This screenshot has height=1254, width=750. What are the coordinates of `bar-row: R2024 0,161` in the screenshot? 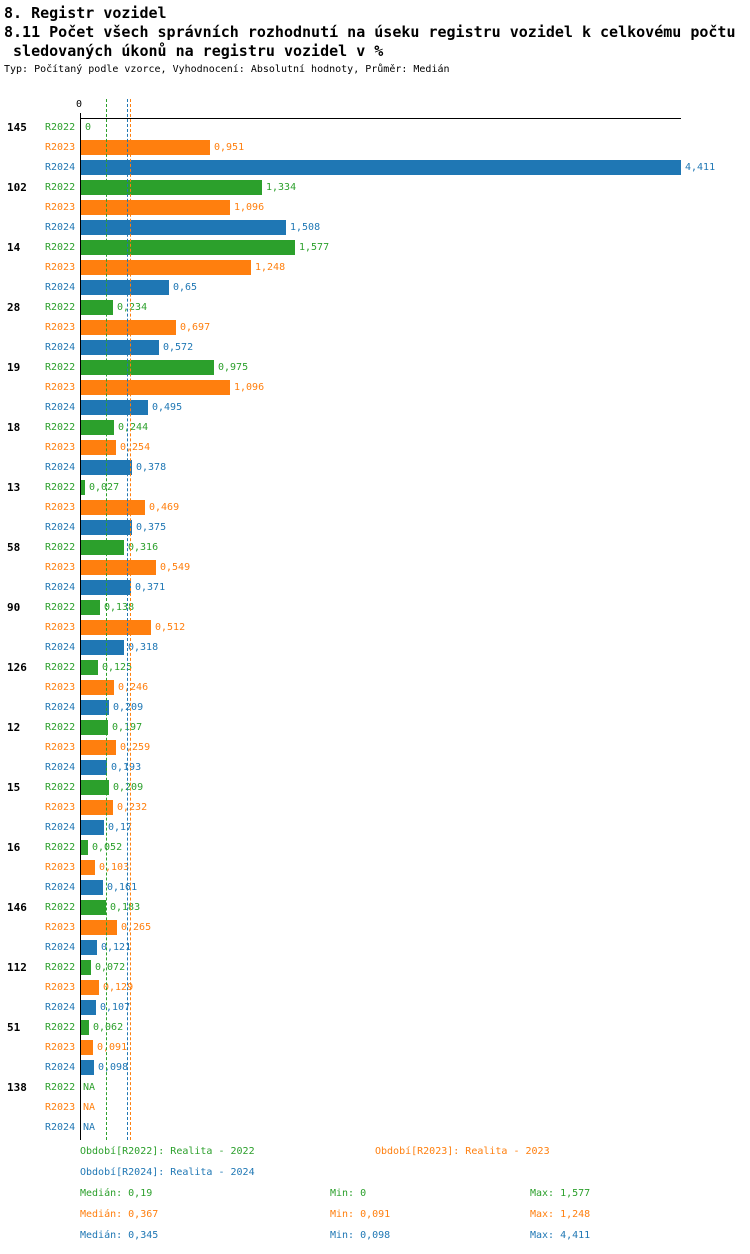 It's located at (375, 888).